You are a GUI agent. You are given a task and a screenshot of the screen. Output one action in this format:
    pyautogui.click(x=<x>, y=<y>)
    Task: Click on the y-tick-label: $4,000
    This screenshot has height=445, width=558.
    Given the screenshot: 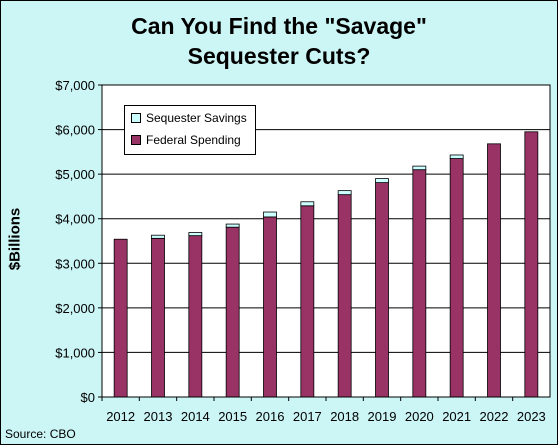 What is the action you would take?
    pyautogui.click(x=75, y=219)
    